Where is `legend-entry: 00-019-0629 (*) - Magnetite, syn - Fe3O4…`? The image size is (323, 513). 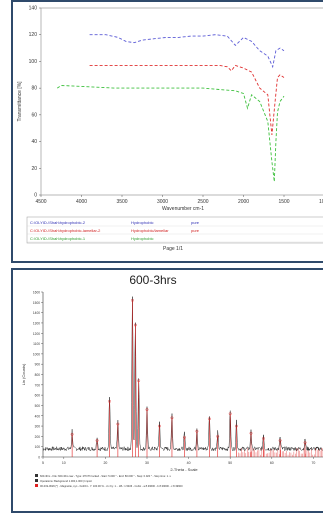
legend-entry: 00-019-0629 (*) - Magnetite, syn - Fe3O4… is located at coordinates (111, 486).